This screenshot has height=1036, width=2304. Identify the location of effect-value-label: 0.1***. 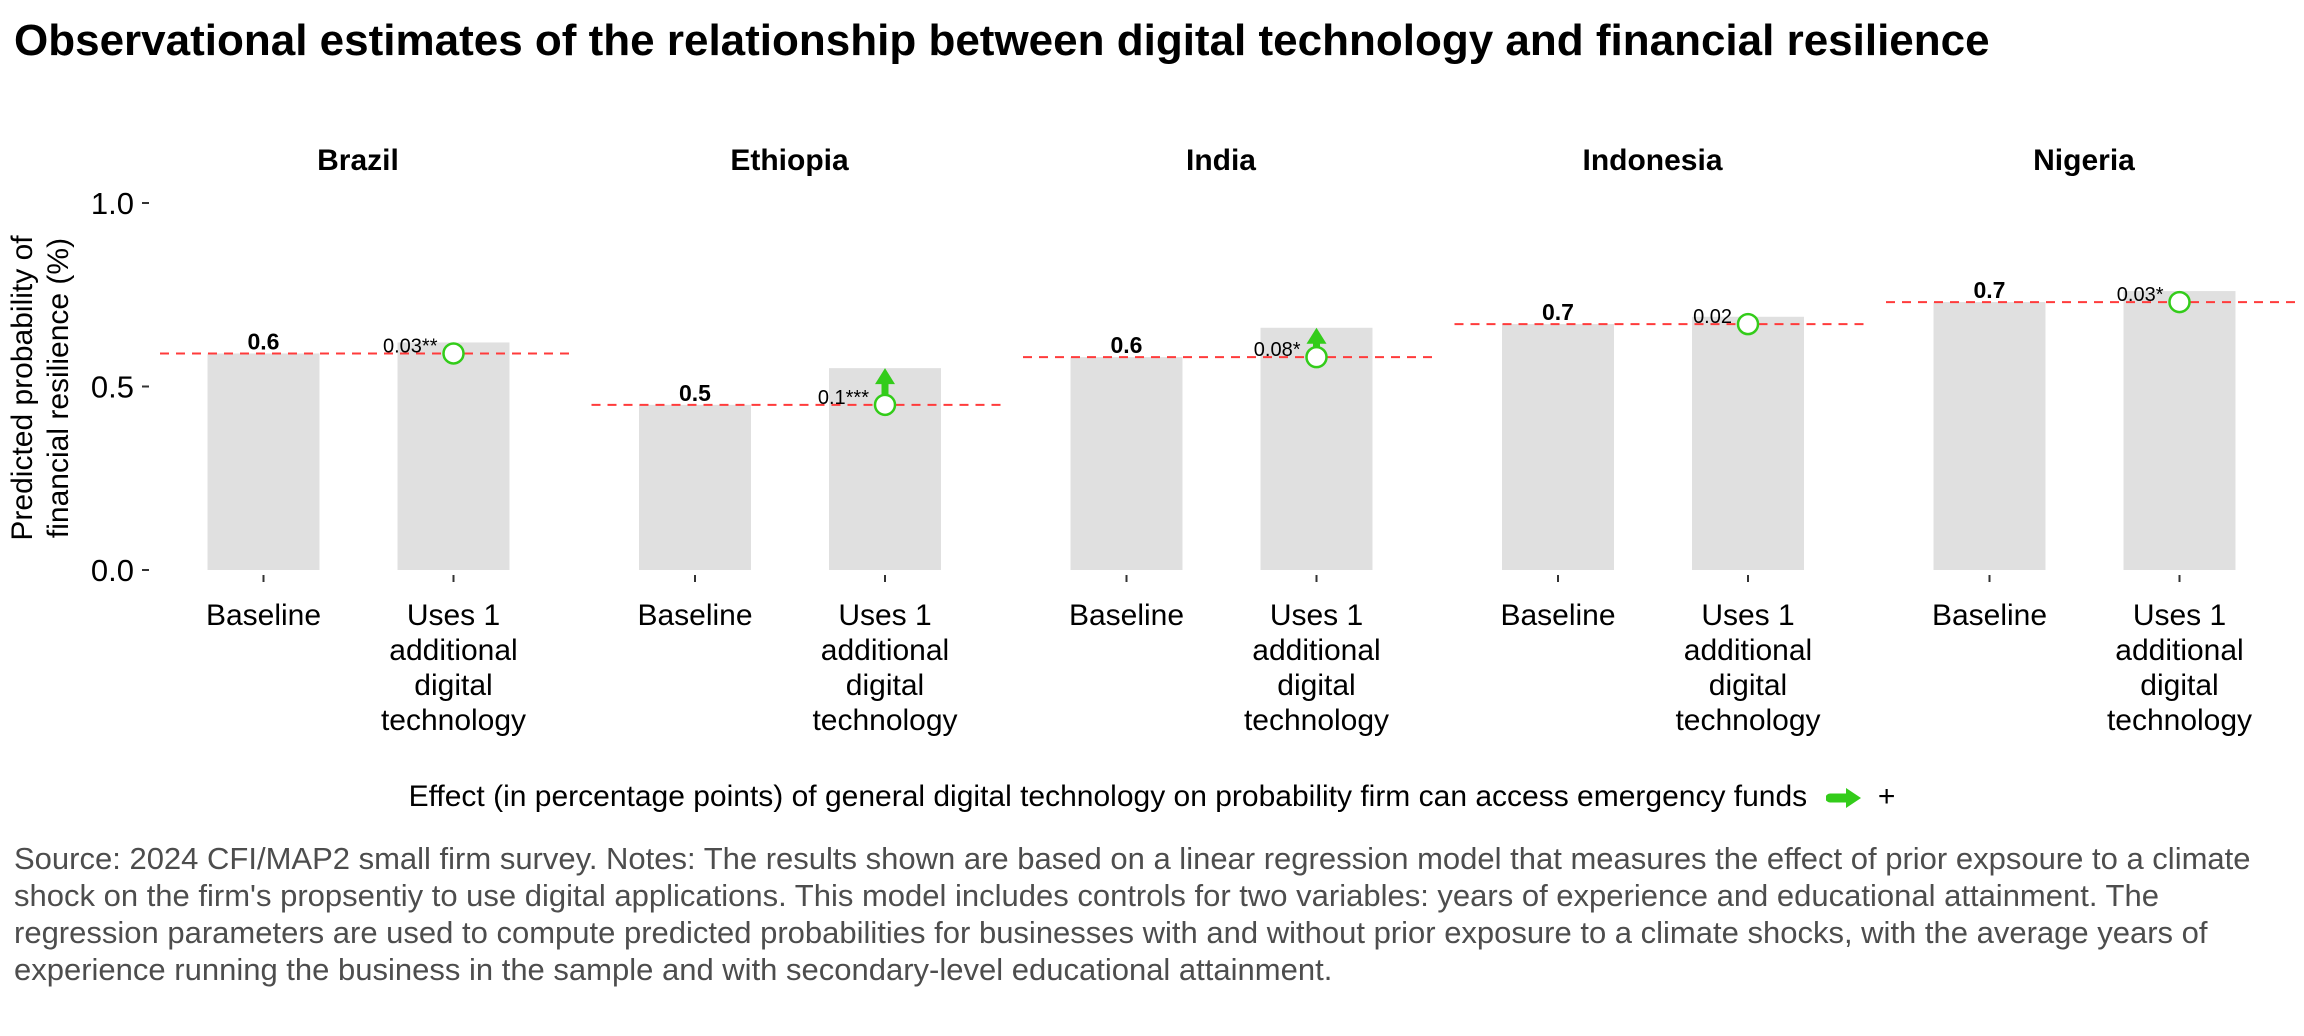
(843, 398).